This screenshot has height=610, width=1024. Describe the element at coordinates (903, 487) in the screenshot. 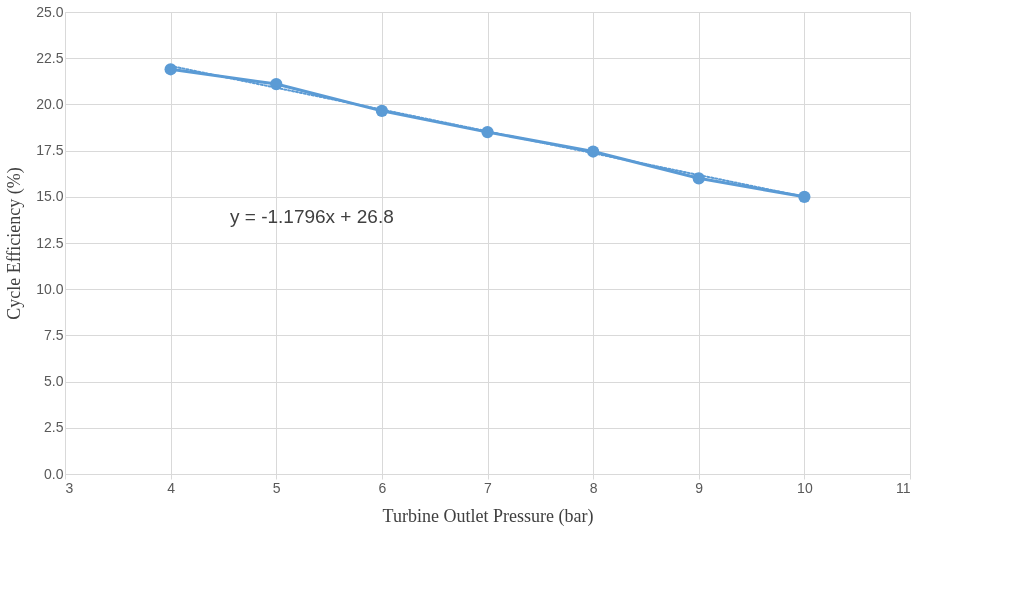

I see `x-tick-label: 11` at that location.